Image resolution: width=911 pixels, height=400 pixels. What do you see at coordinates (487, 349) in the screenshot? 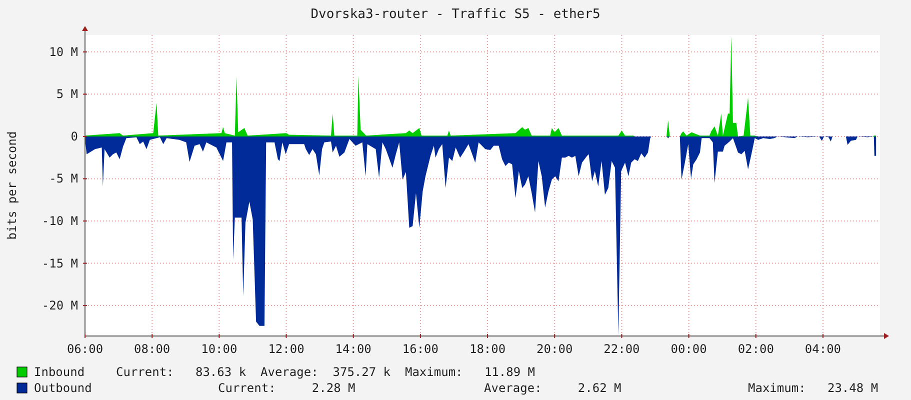
I see `x-tick-label: 18:00` at bounding box center [487, 349].